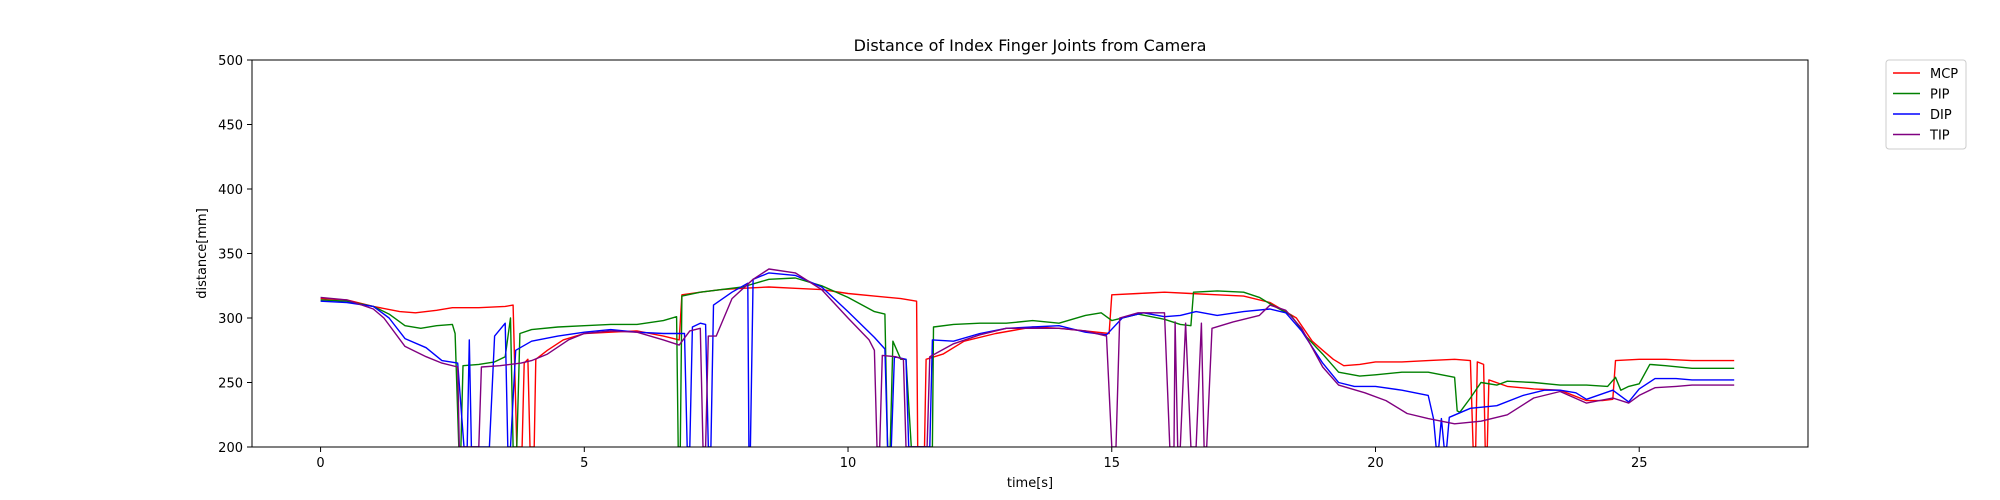 The height and width of the screenshot is (500, 2000). What do you see at coordinates (230, 61) in the screenshot?
I see `y-tick-label: 500` at bounding box center [230, 61].